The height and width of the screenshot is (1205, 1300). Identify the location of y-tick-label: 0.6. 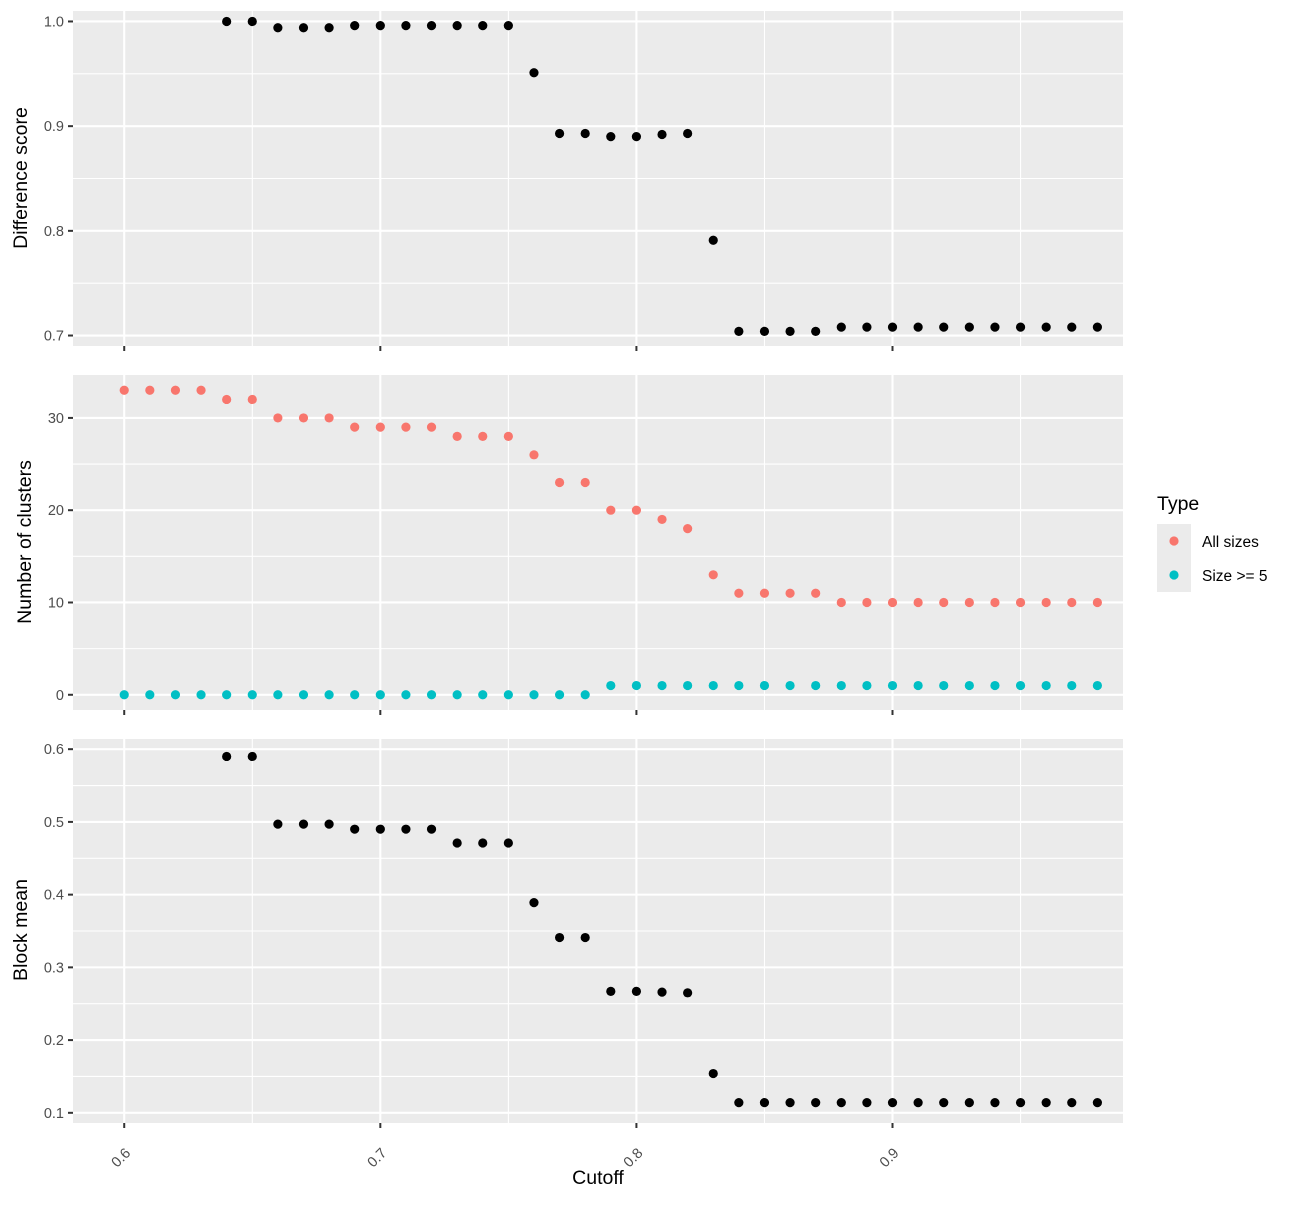
(54, 750).